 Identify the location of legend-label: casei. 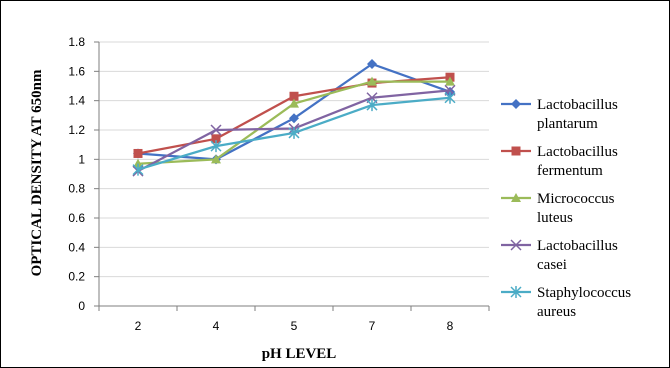
(552, 265).